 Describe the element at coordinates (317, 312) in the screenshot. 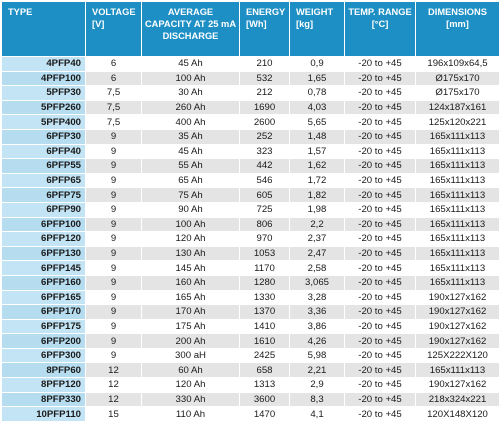

I see `cell-weight: 3,36` at that location.